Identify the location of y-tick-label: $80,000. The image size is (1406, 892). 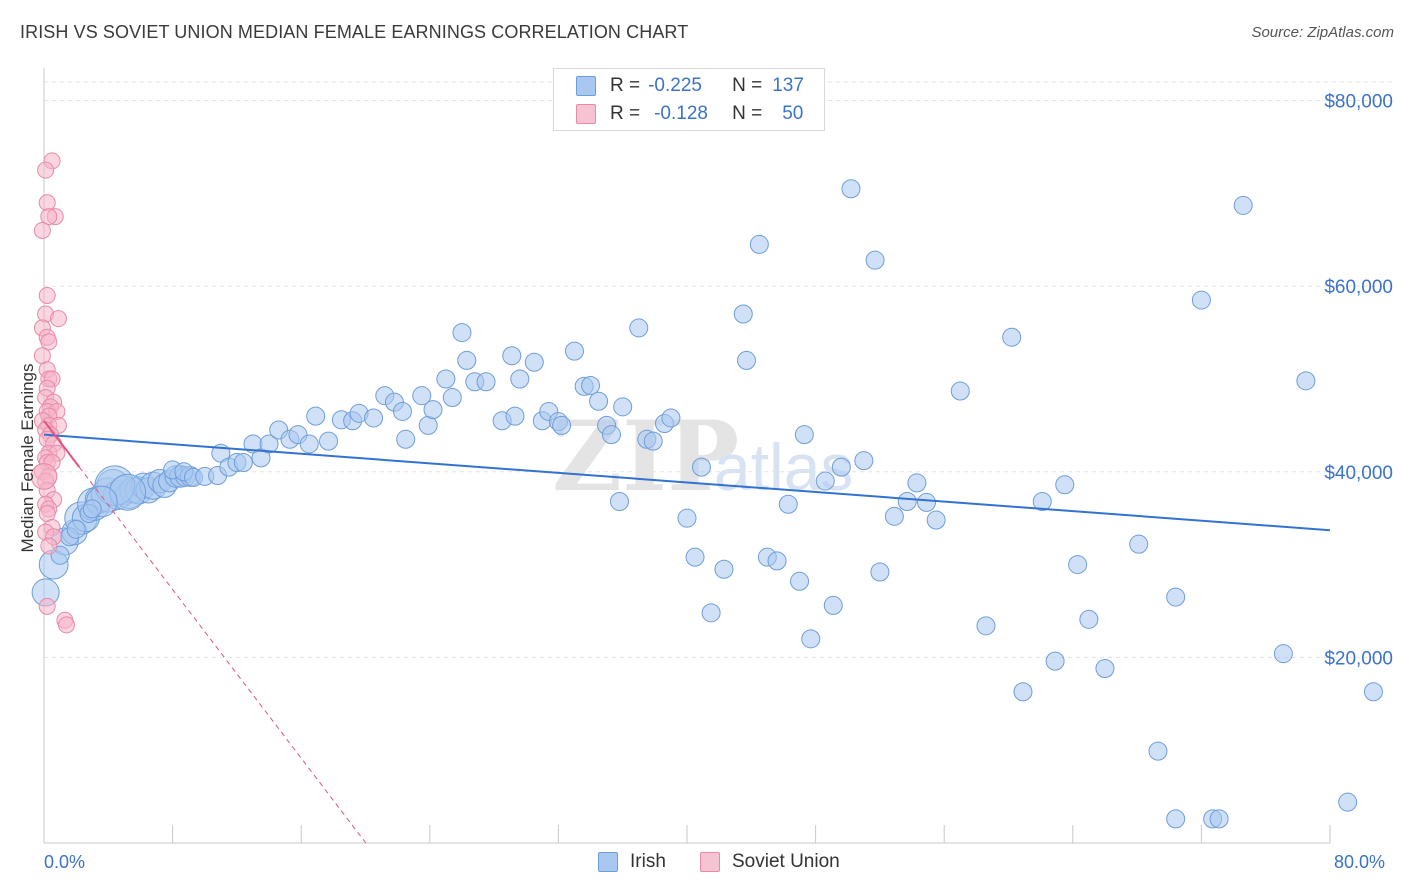
(1358, 102).